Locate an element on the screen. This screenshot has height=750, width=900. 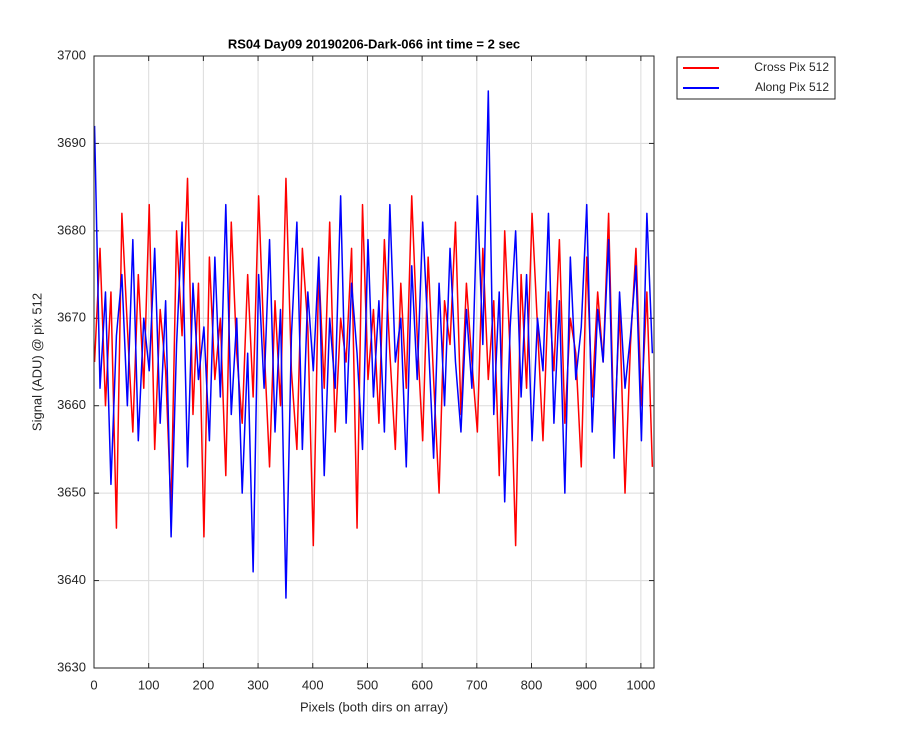
y-tick-label: 3670 is located at coordinates (71, 317).